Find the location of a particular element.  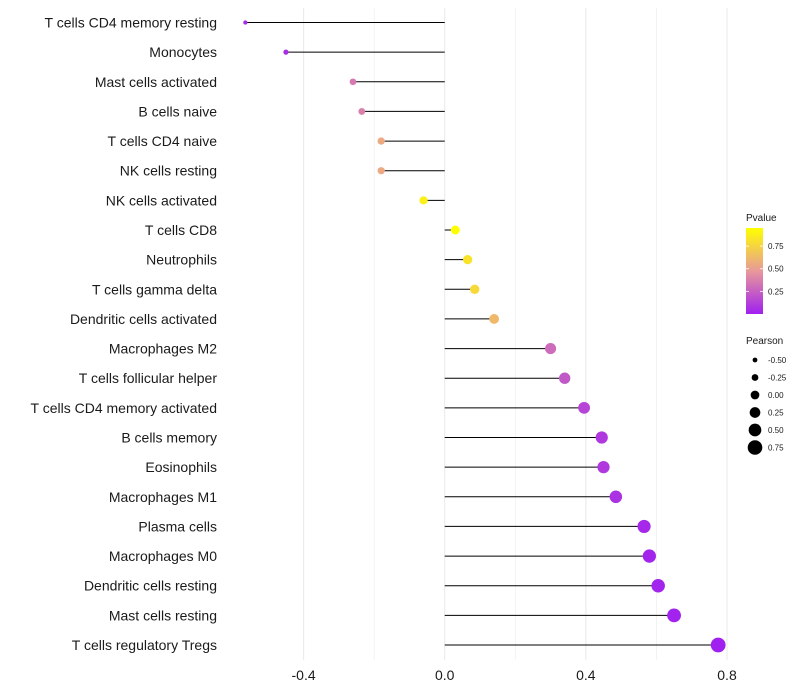

pvalue-legend-ticks: 0.25 0.50 0.75 is located at coordinates (765, 269).